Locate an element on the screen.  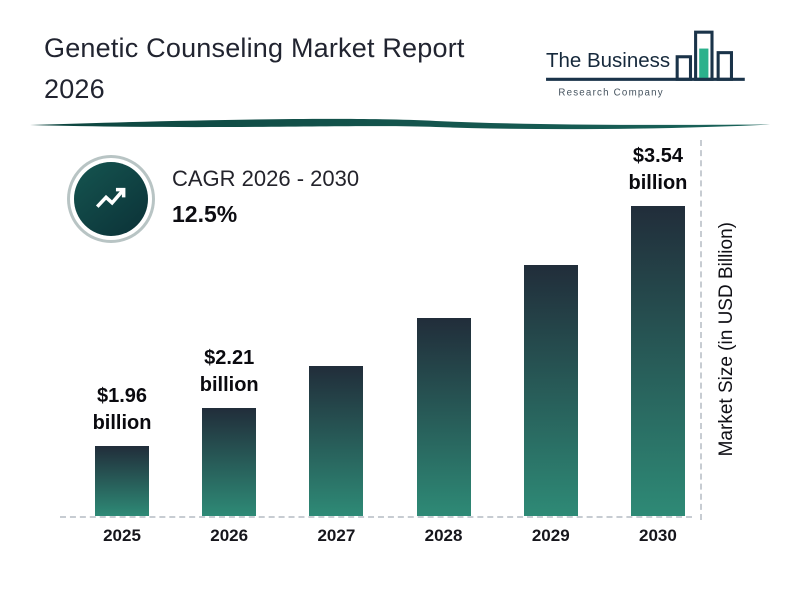
logo-graphic: The Business Research Company is located at coordinates (645, 64).